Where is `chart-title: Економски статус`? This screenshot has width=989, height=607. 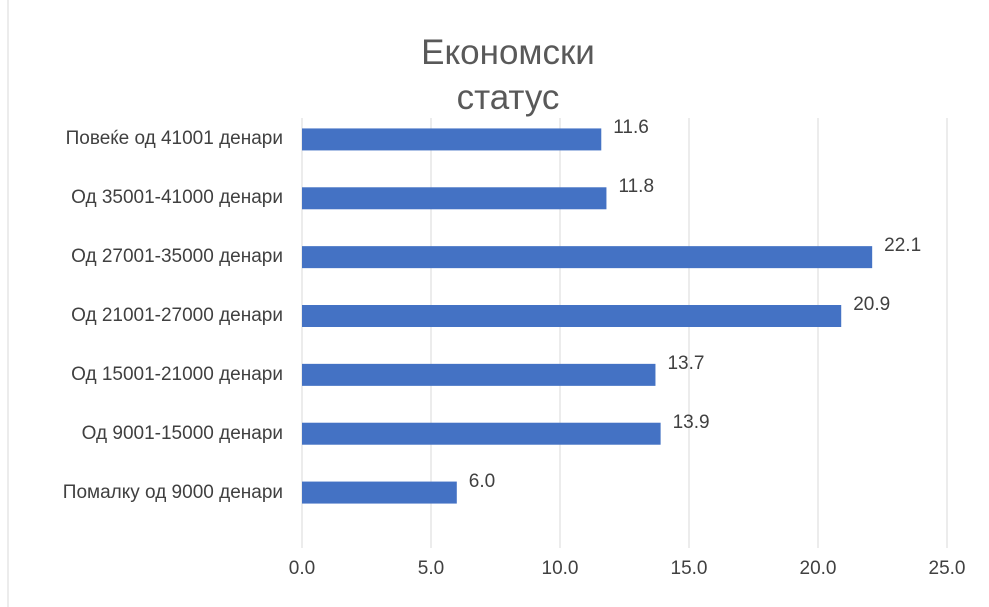
chart-title: Економски статус is located at coordinates (508, 75).